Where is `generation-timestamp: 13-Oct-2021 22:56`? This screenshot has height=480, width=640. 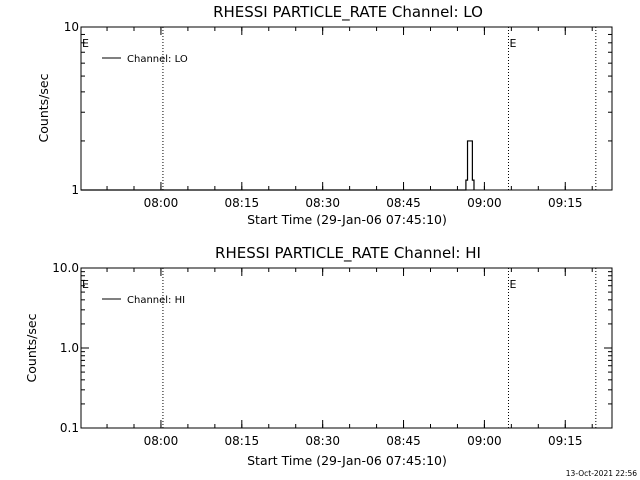 generation-timestamp: 13-Oct-2021 22:56 is located at coordinates (601, 473).